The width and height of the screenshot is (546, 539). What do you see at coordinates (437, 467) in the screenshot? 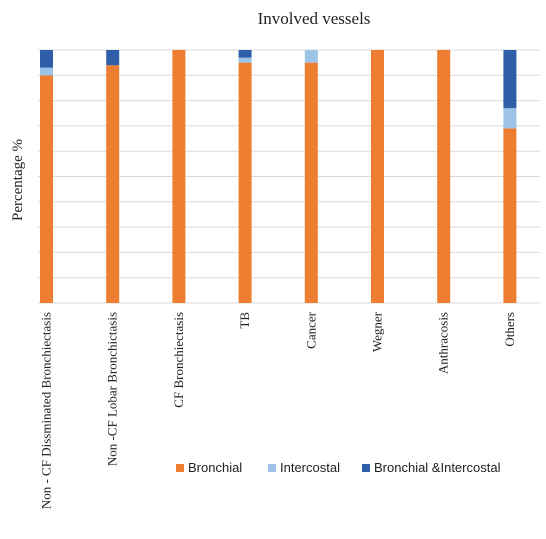
I see `legend-label: Bronchial &Intercostal` at bounding box center [437, 467].